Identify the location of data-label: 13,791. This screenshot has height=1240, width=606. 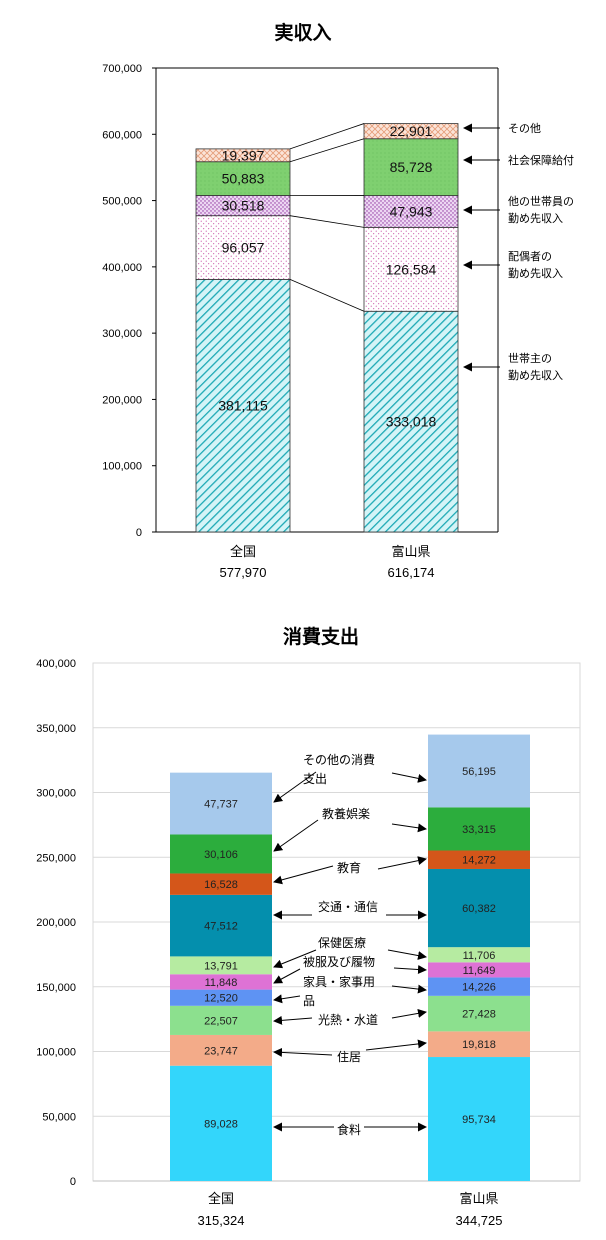
(221, 966).